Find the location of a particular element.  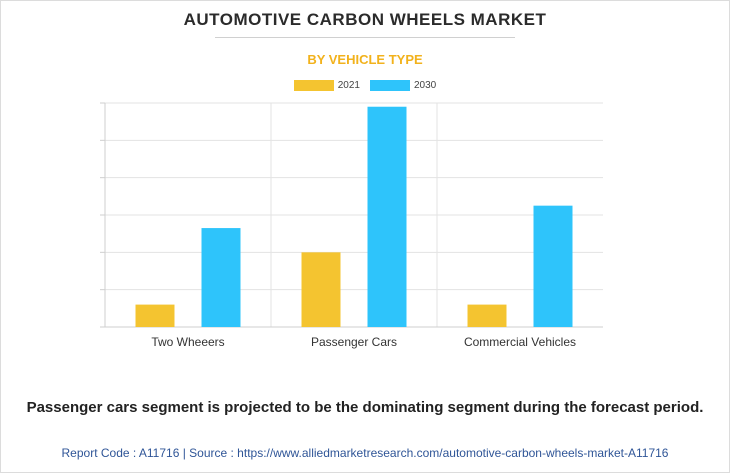

bar-2021-two-wheeers is located at coordinates (155, 315).